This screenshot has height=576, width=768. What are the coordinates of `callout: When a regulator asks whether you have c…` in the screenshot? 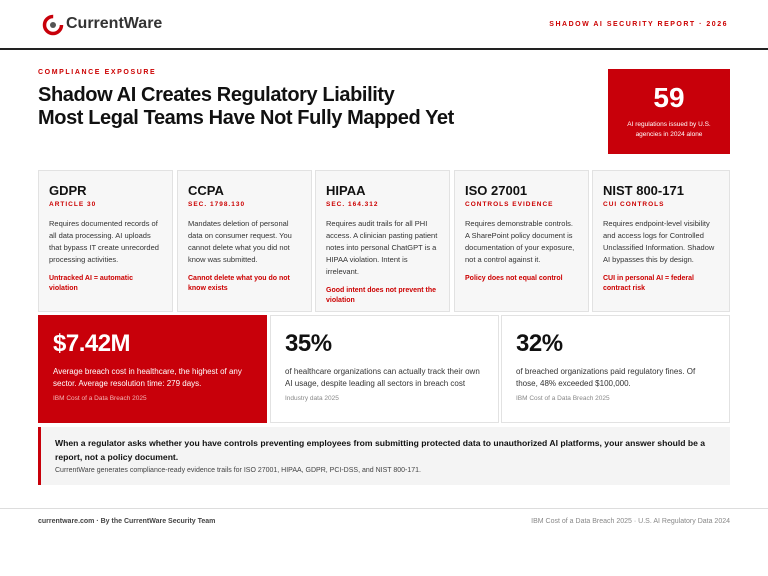 It's located at (384, 456).